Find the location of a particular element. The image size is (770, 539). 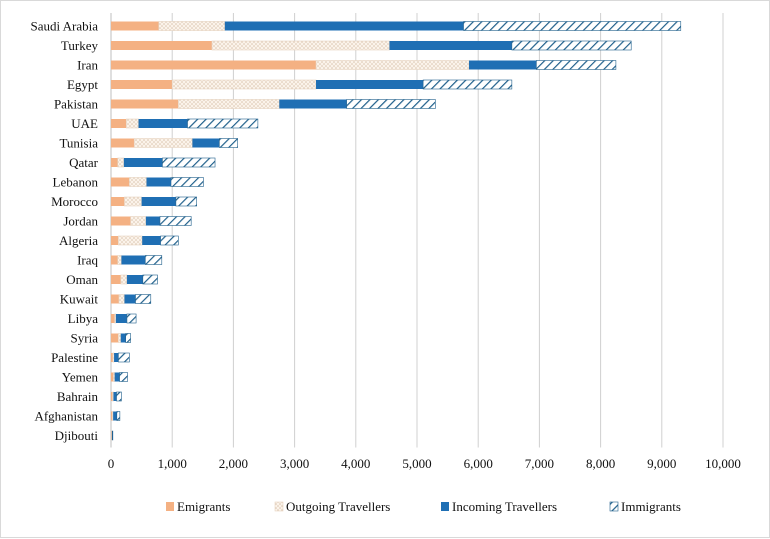

x-tick-label: 2,000 is located at coordinates (233, 463).